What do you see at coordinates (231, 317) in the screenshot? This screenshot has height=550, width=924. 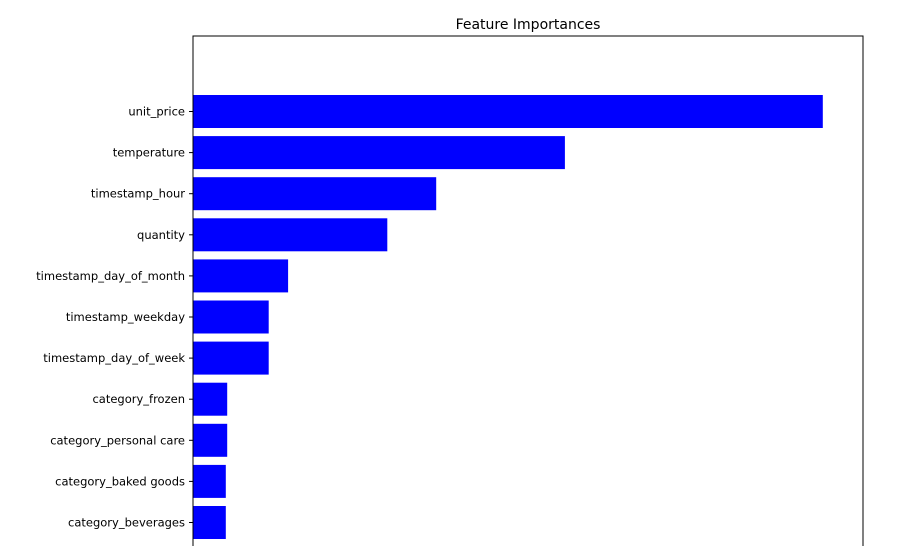 I see `bar-timestamp-weekday` at bounding box center [231, 317].